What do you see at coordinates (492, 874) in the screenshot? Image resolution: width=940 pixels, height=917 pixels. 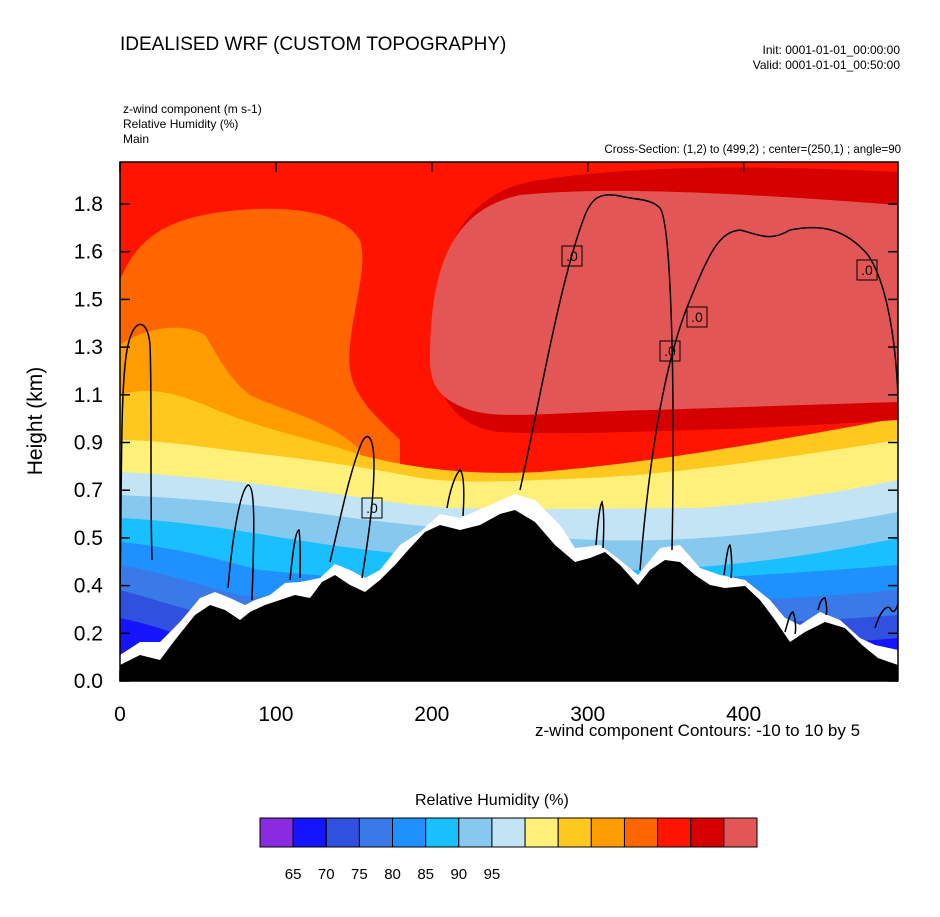 I see `colorbar-label: 95` at bounding box center [492, 874].